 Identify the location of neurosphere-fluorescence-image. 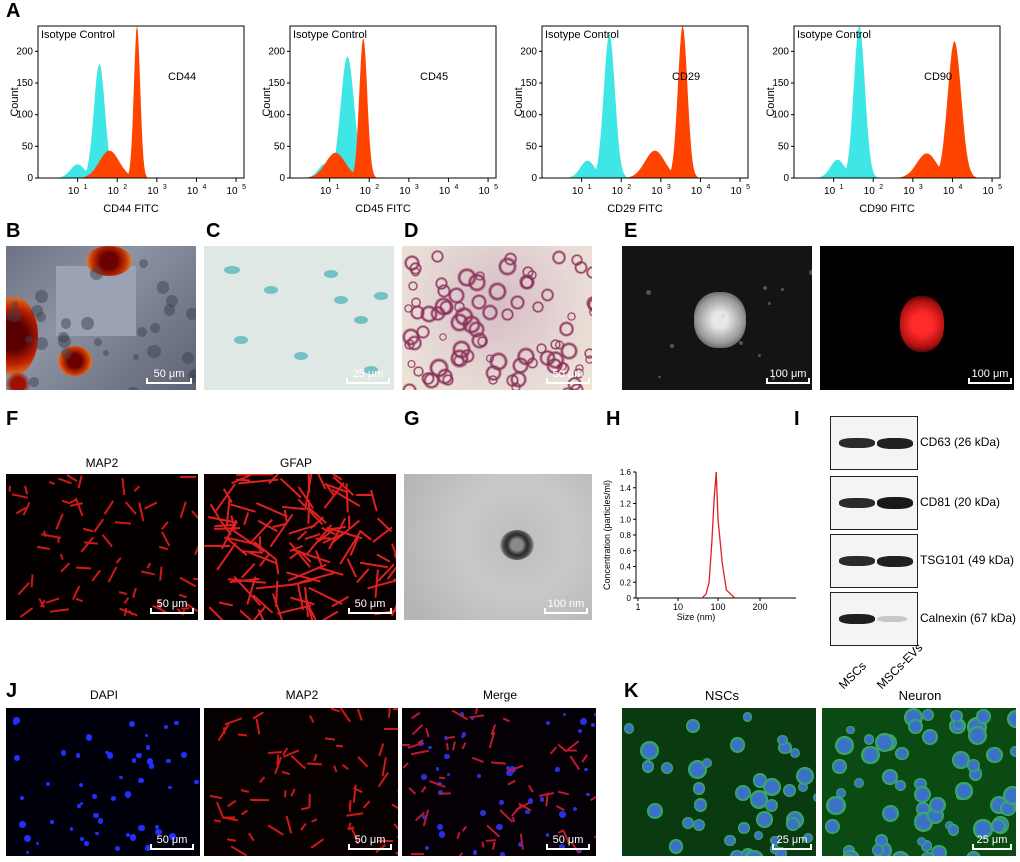
(917, 318).